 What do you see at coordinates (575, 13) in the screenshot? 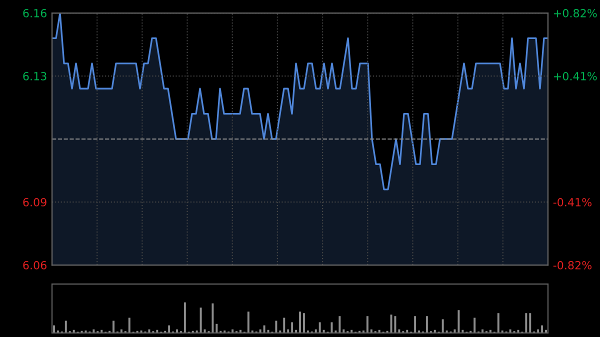
I see `y2-tick-label: +0.82%` at bounding box center [575, 13].